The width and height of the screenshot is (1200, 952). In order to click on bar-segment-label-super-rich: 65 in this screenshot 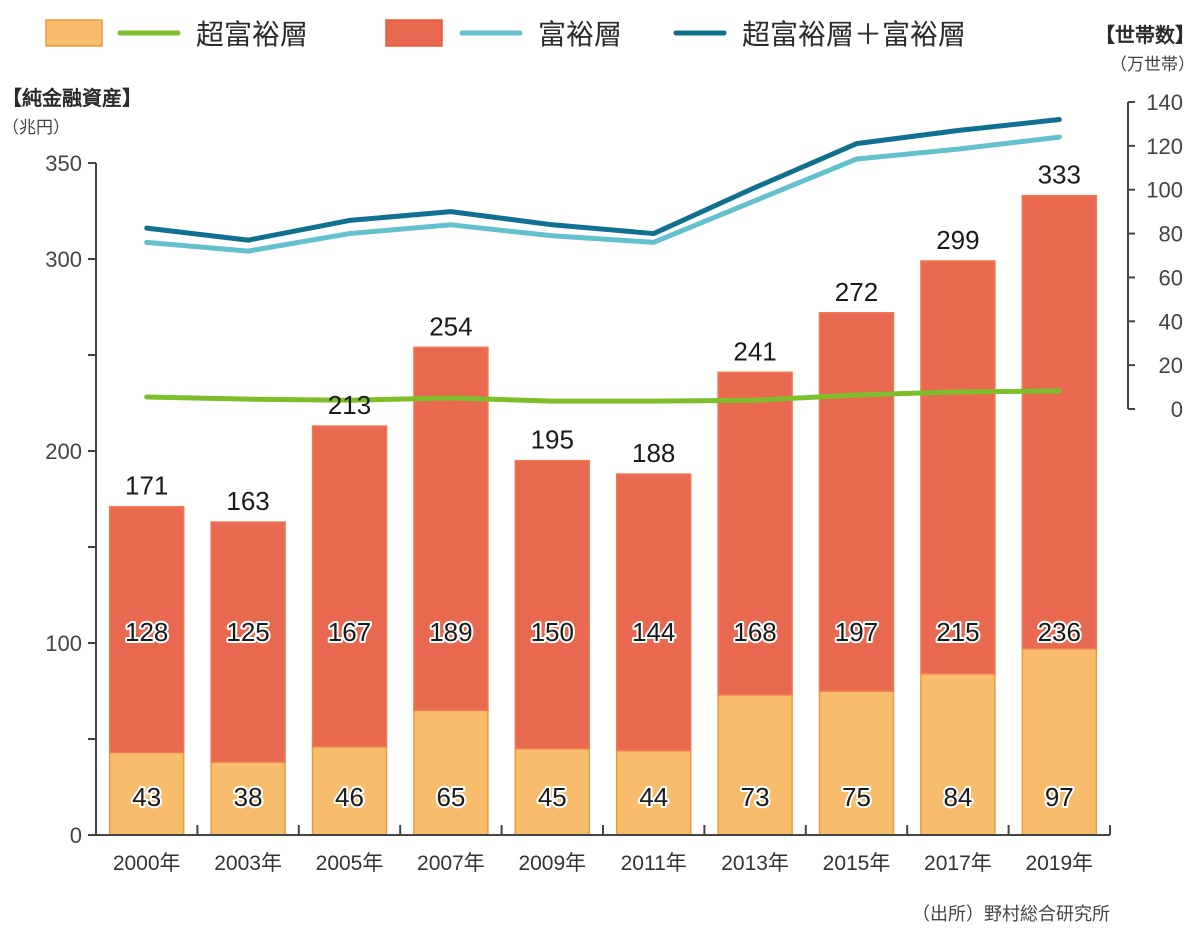, I will do `click(450, 797)`.